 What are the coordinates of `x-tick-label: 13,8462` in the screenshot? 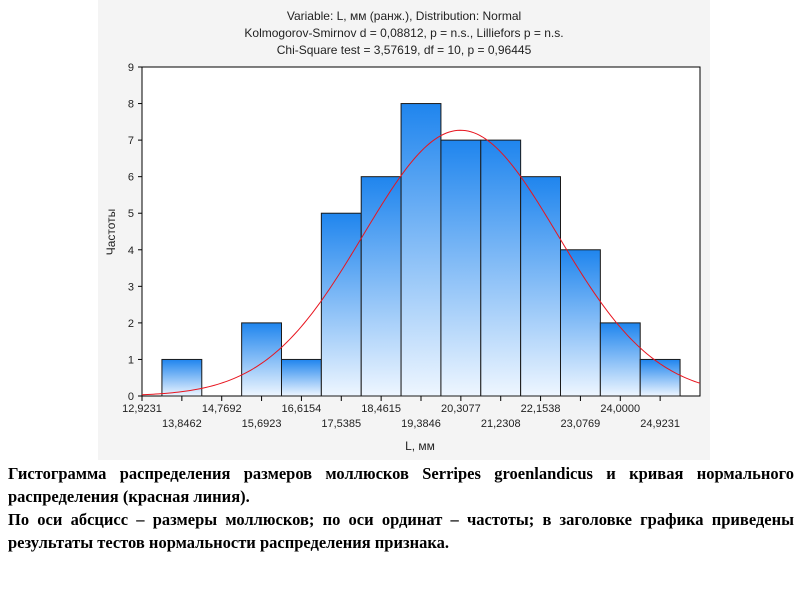 It's located at (182, 424).